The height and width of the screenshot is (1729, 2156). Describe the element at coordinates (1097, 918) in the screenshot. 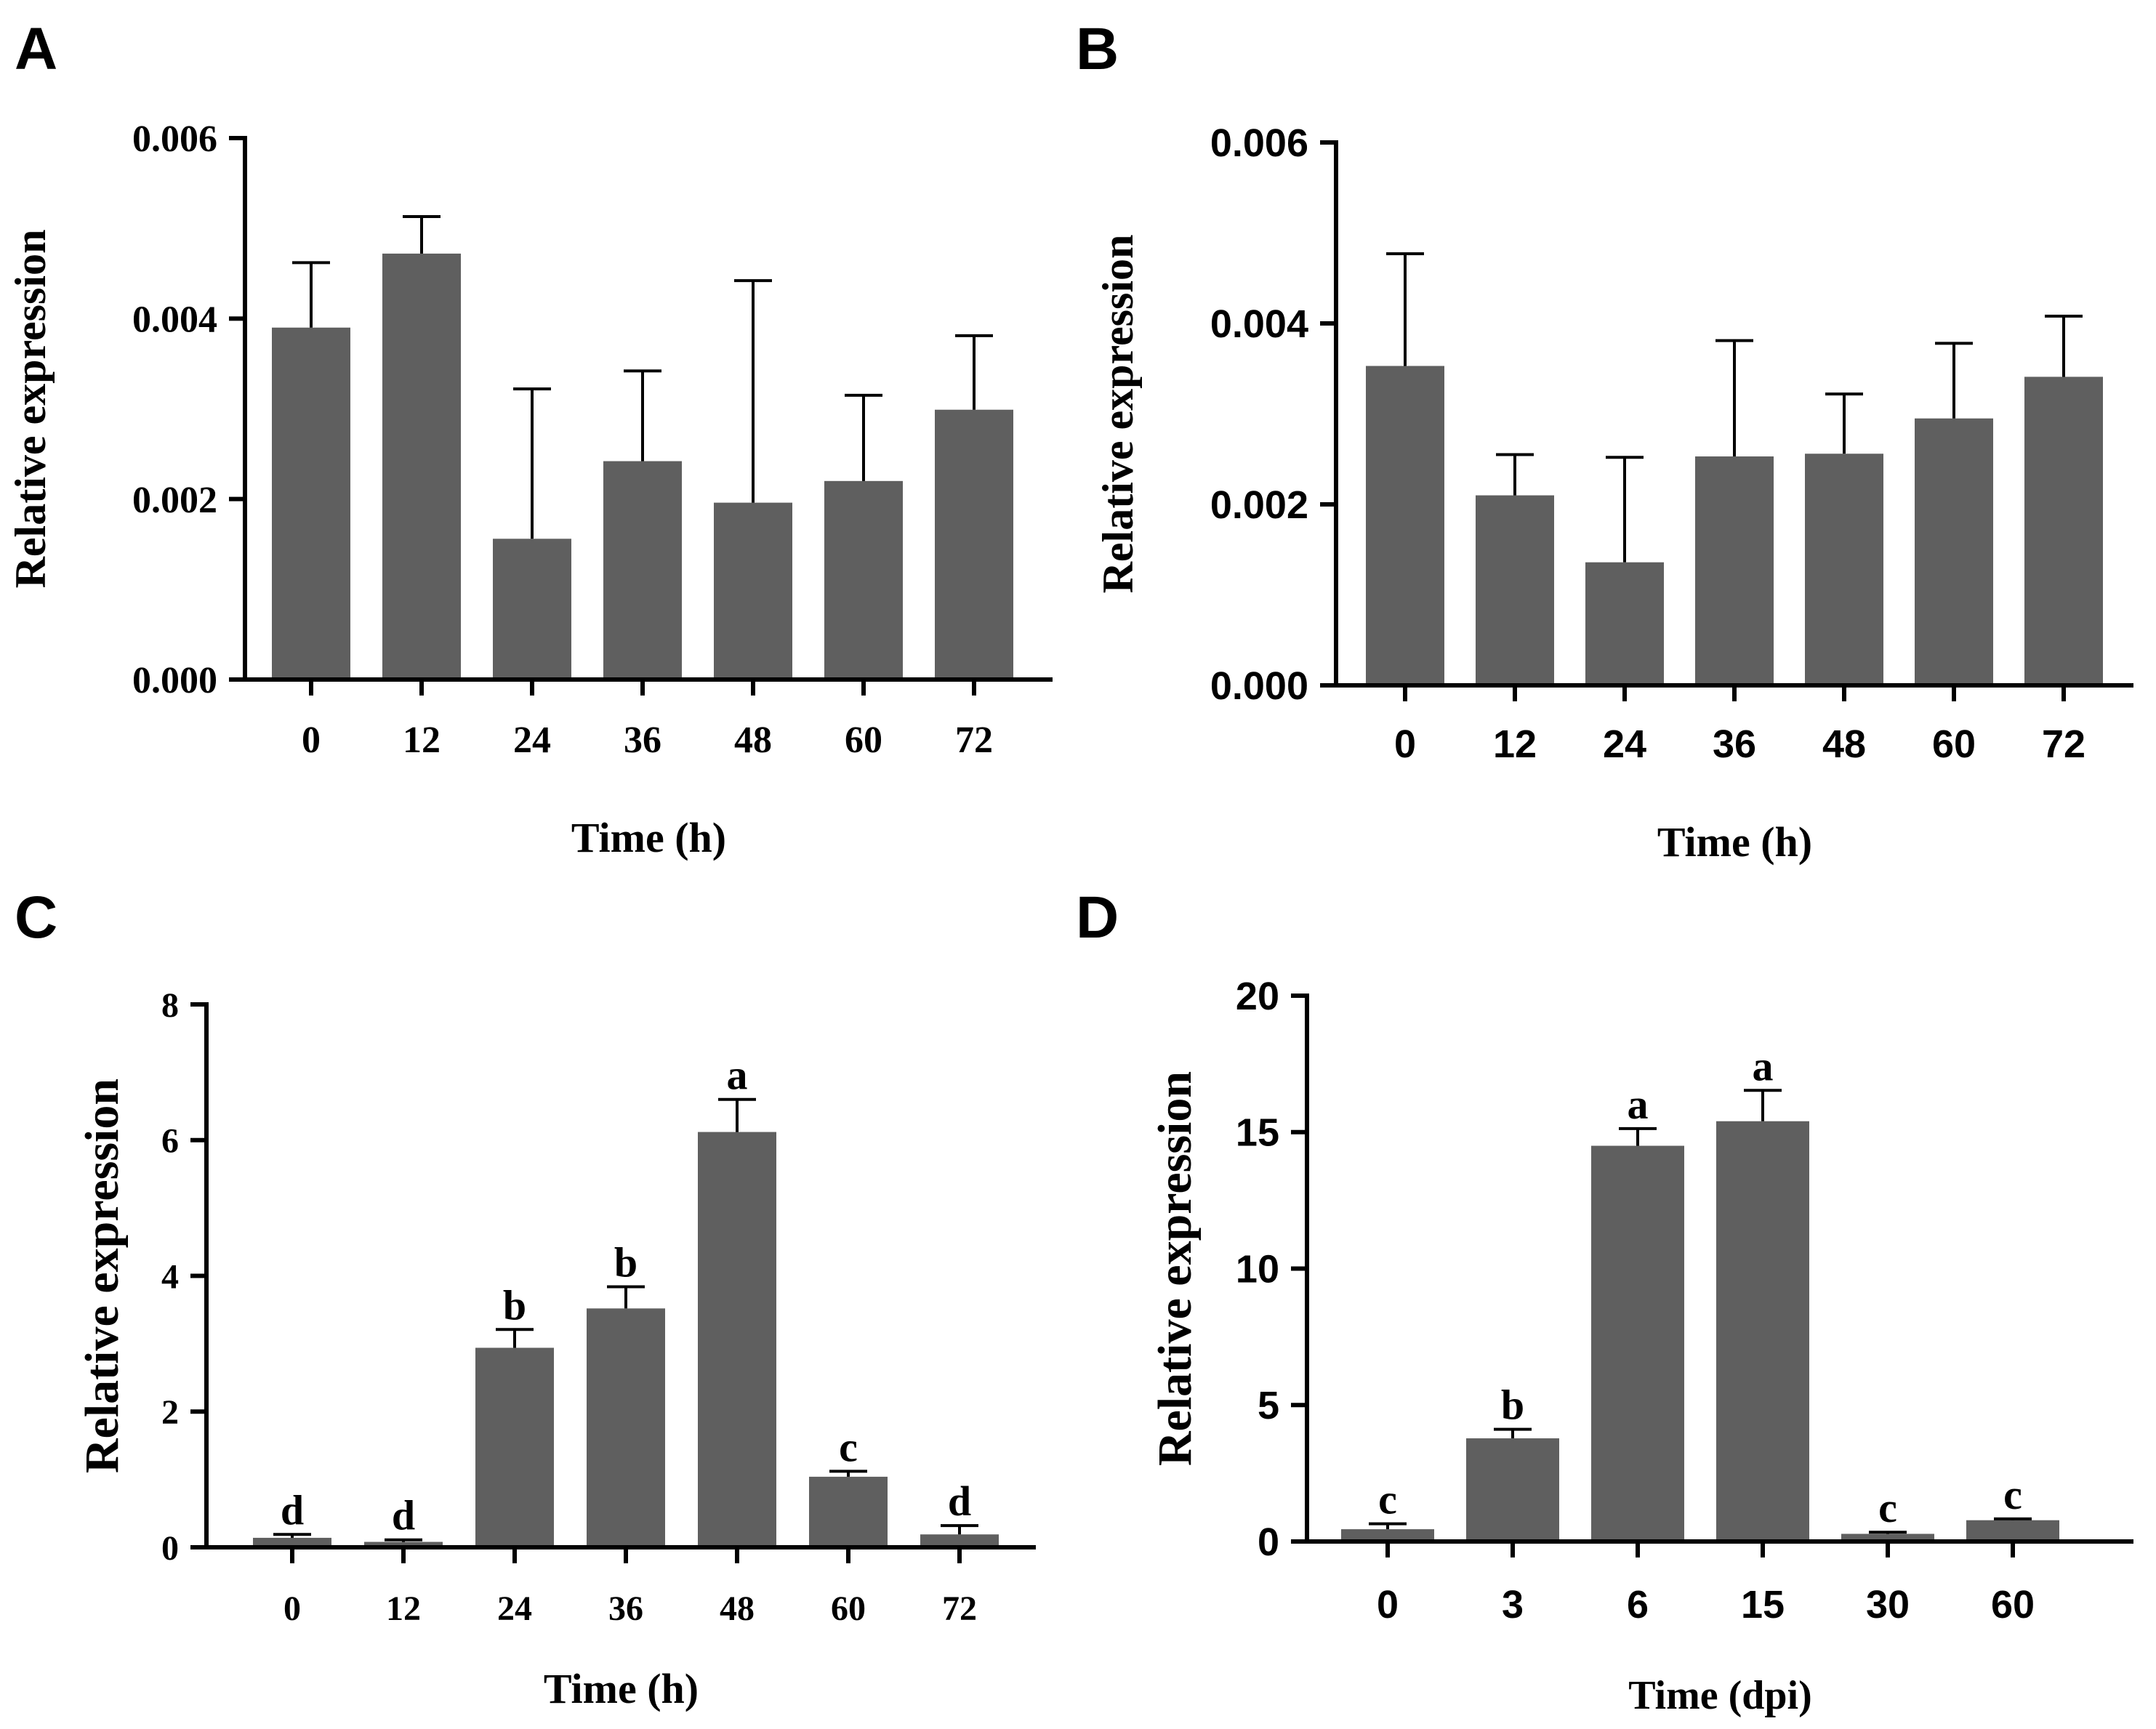

I see `panel-letter: D` at that location.